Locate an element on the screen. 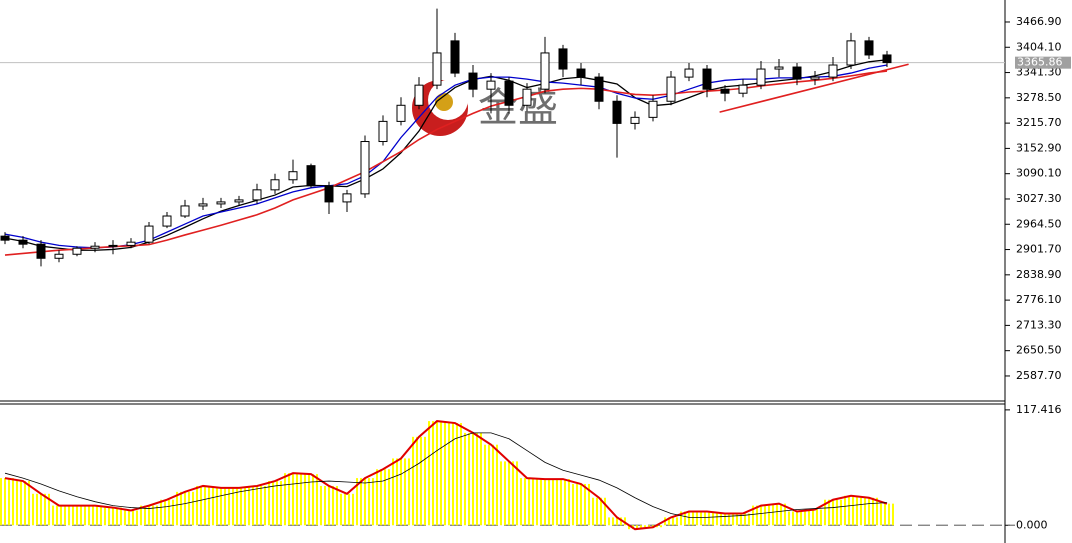 The image size is (1072, 543). y-tick-label: 2713.30 is located at coordinates (1039, 324).